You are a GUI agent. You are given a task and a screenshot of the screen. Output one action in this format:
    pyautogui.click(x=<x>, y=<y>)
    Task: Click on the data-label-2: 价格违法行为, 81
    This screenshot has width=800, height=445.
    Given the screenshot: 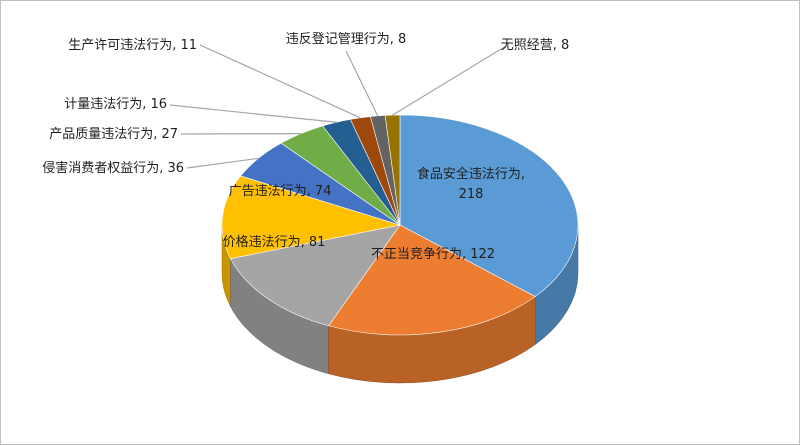 What is the action you would take?
    pyautogui.click(x=274, y=242)
    